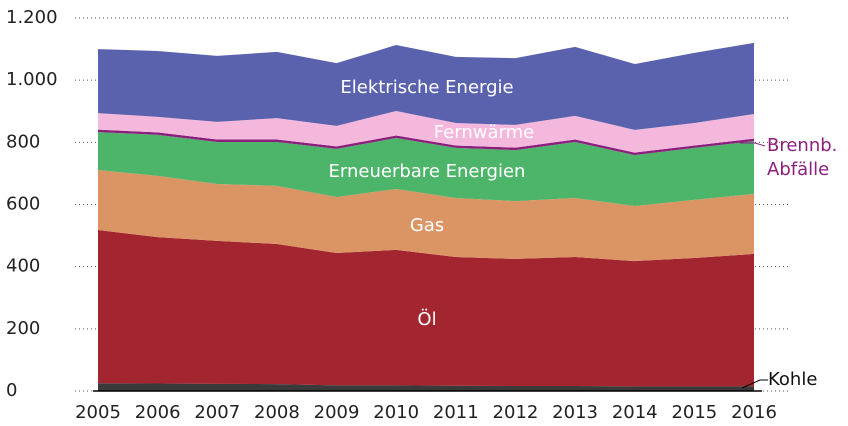 Image resolution: width=848 pixels, height=426 pixels. Describe the element at coordinates (694, 412) in the screenshot. I see `x-tick-label: 2015` at that location.